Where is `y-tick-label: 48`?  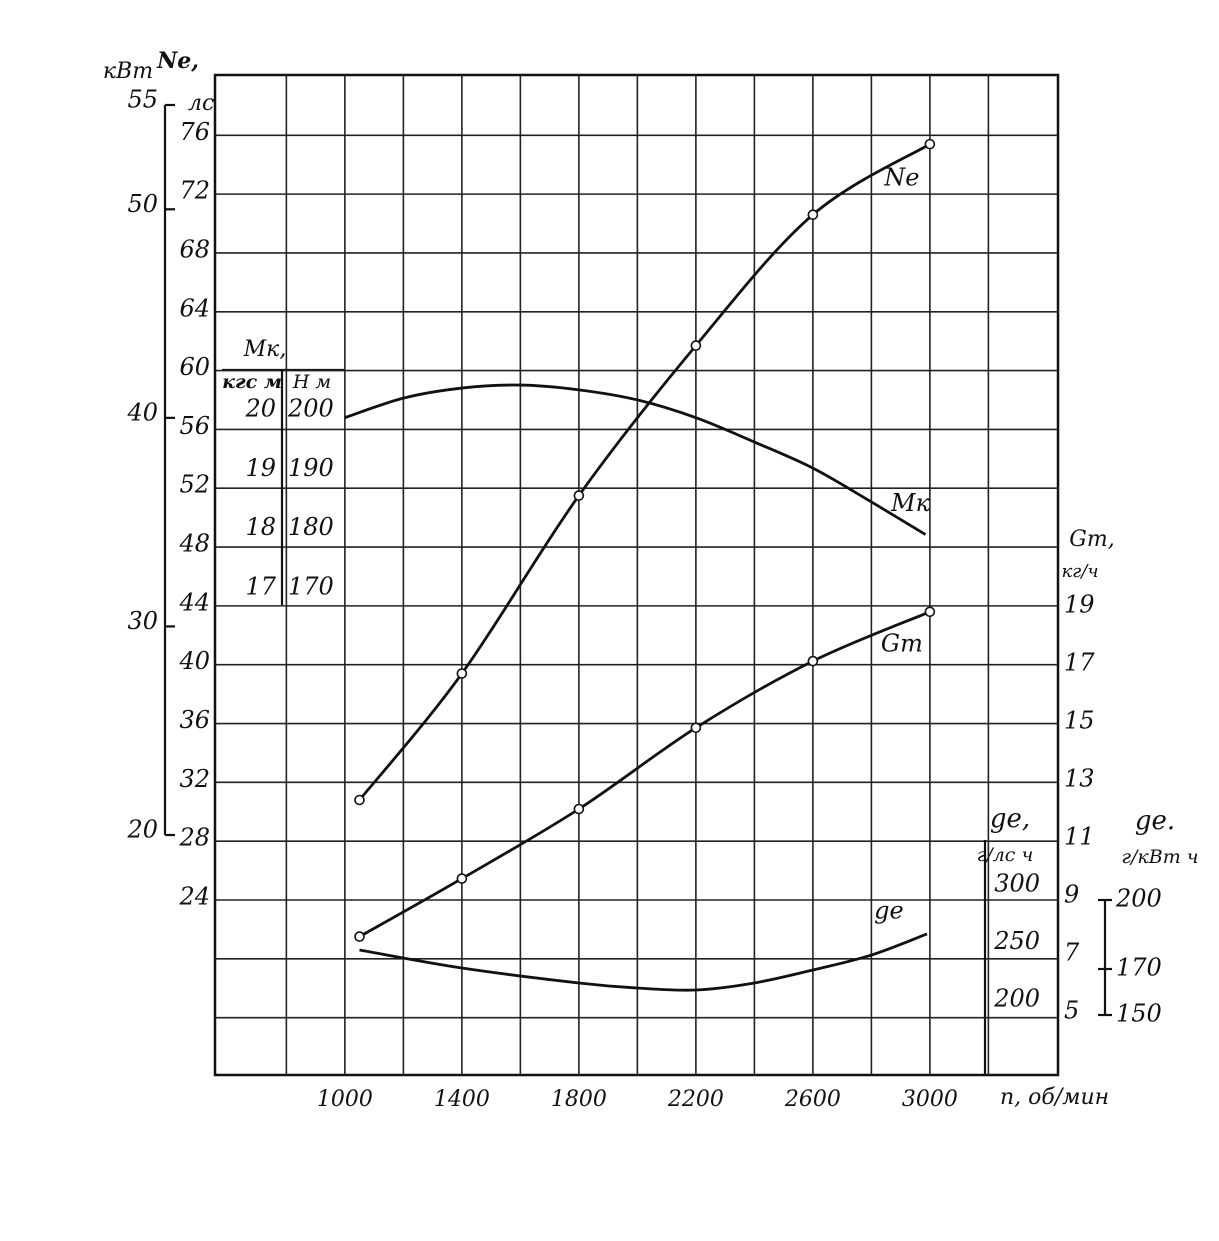 y-tick-label: 48 is located at coordinates (194, 544).